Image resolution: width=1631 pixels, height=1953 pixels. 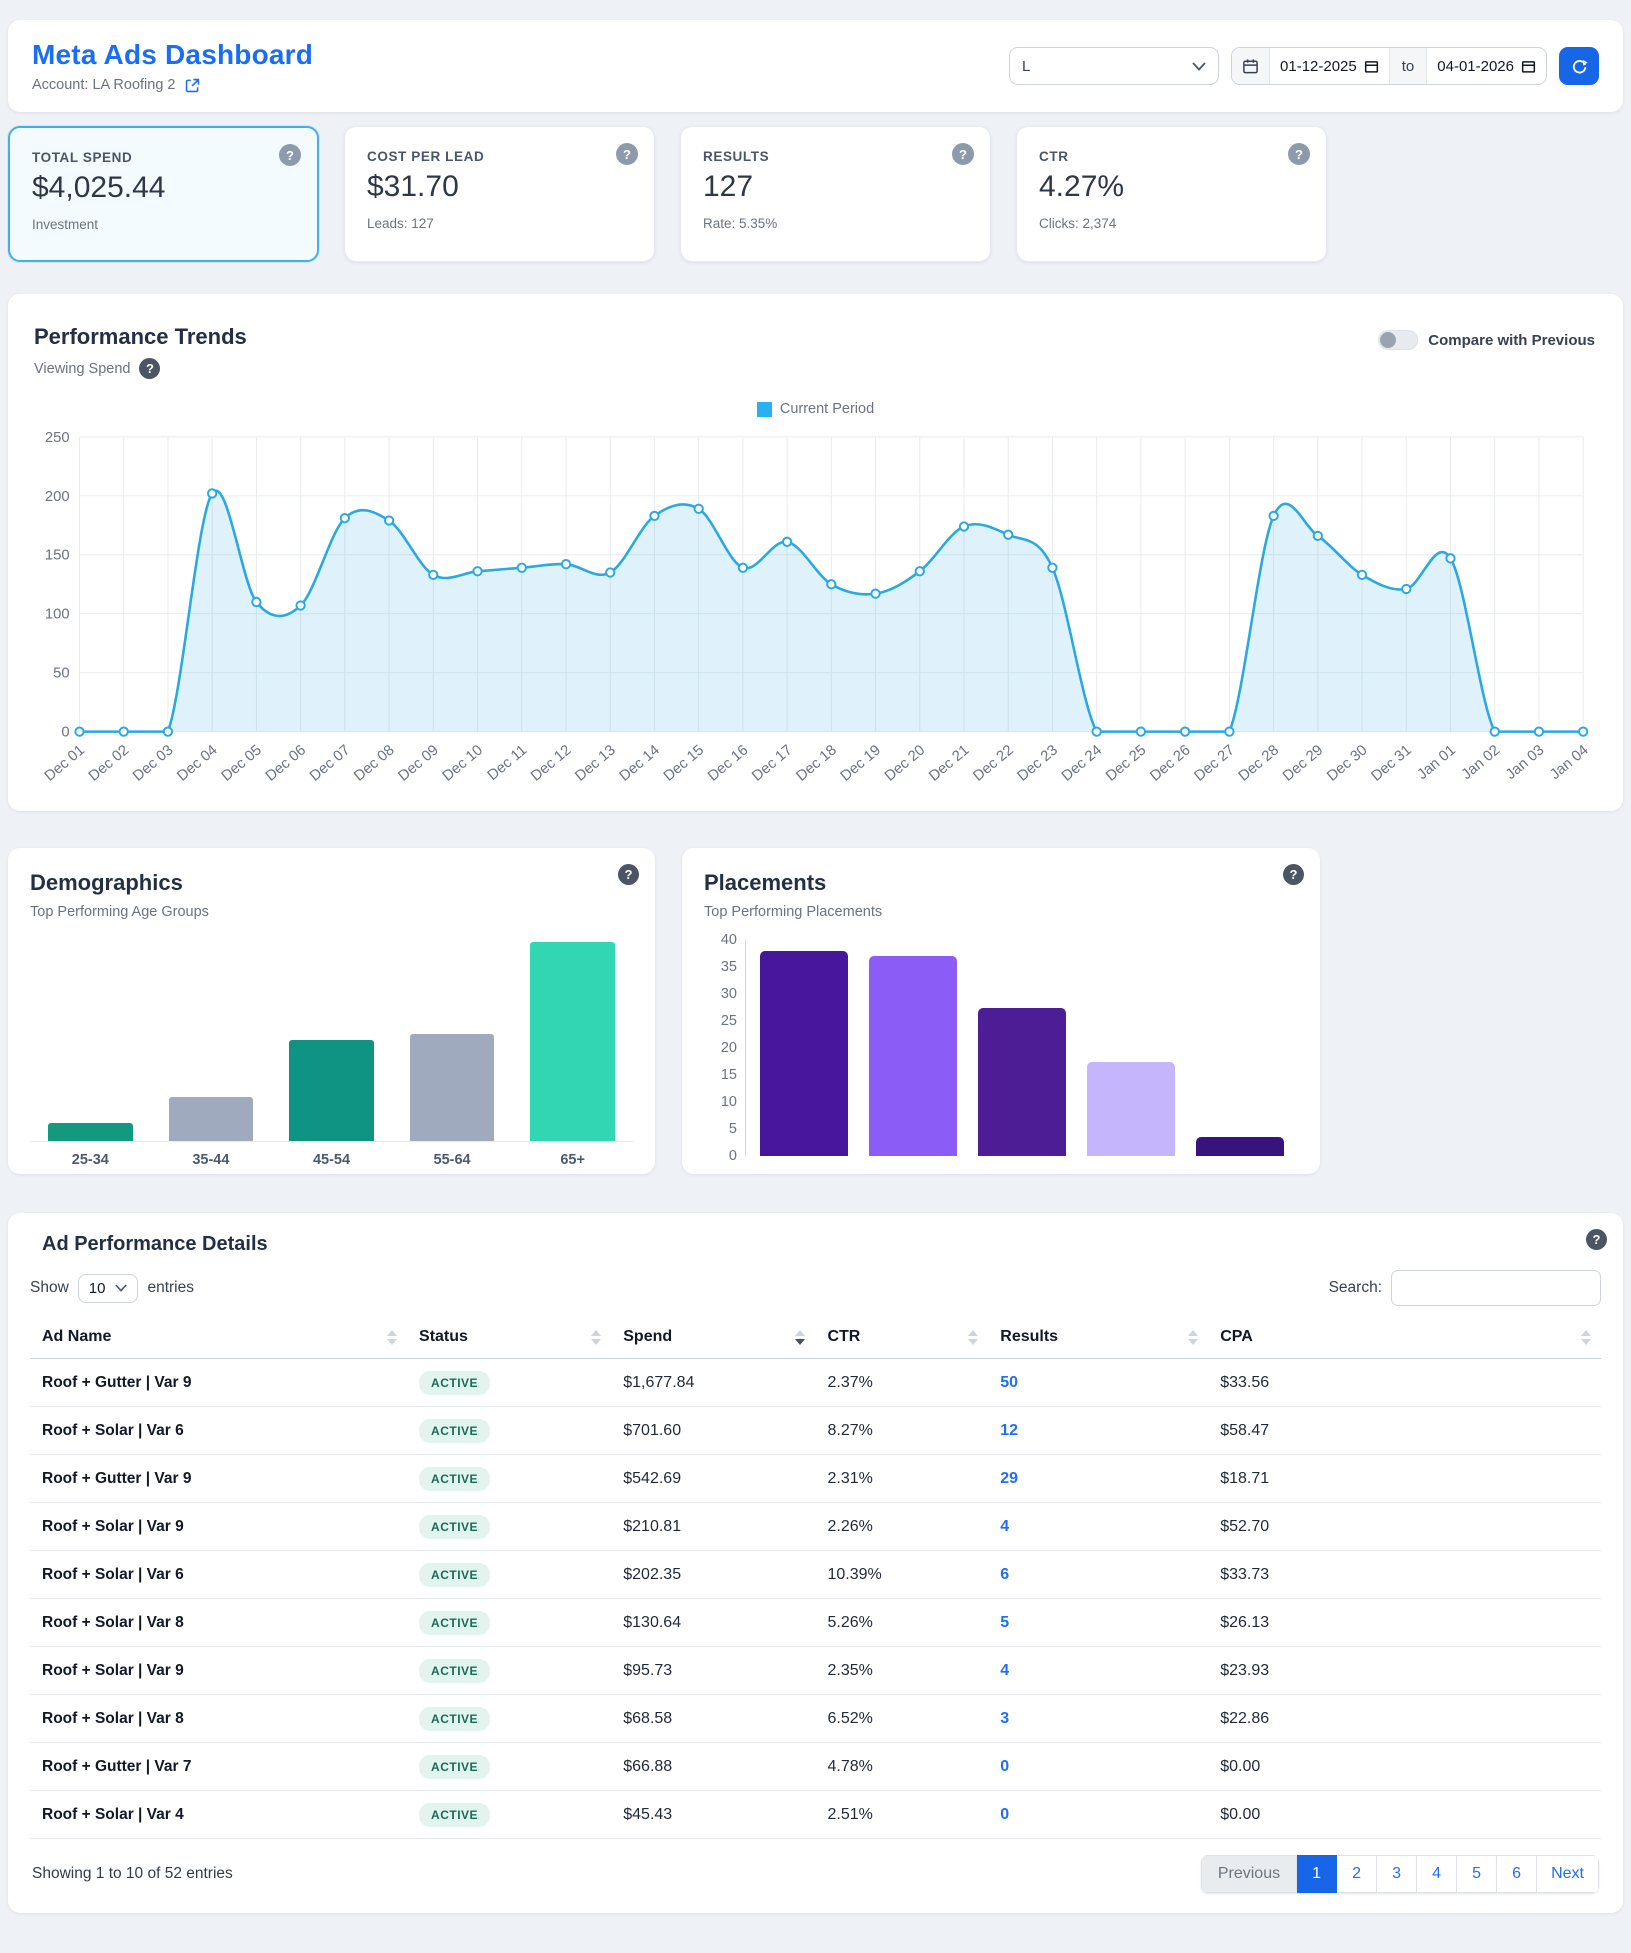 I want to click on svg-text: Dec 16, so click(x=728, y=763).